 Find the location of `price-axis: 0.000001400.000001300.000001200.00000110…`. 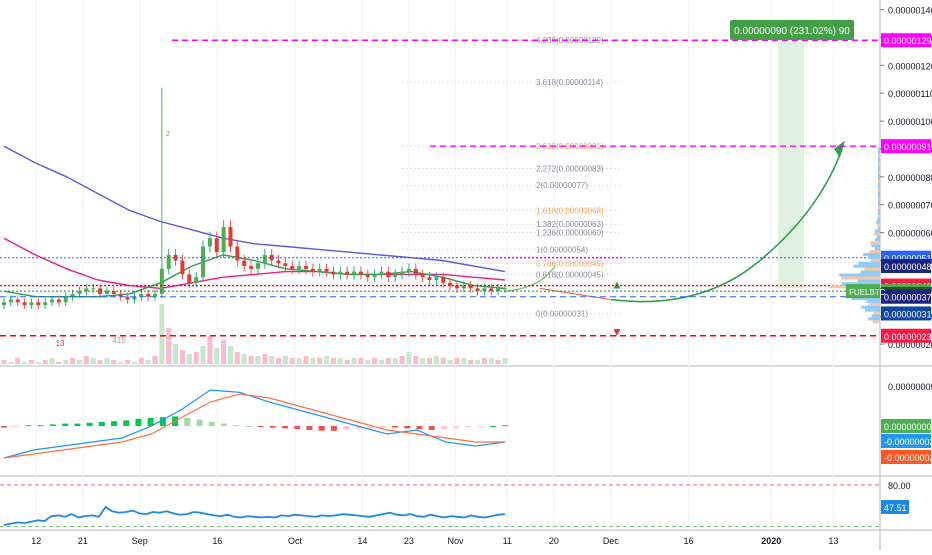

price-axis: 0.000001400.000001300.000001200.00000110… is located at coordinates (906, 260).